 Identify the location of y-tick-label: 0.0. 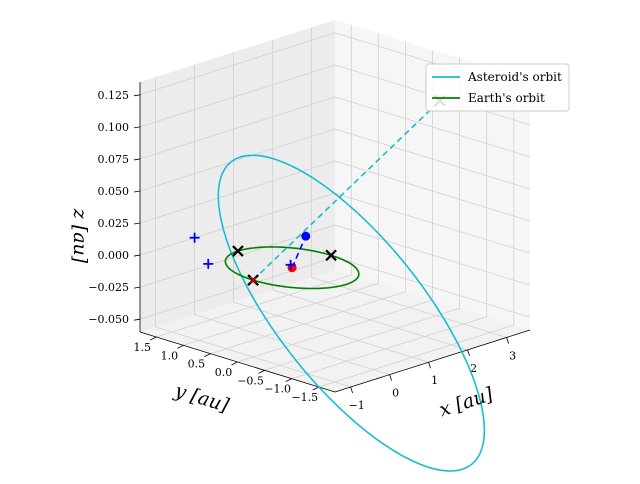
(224, 372).